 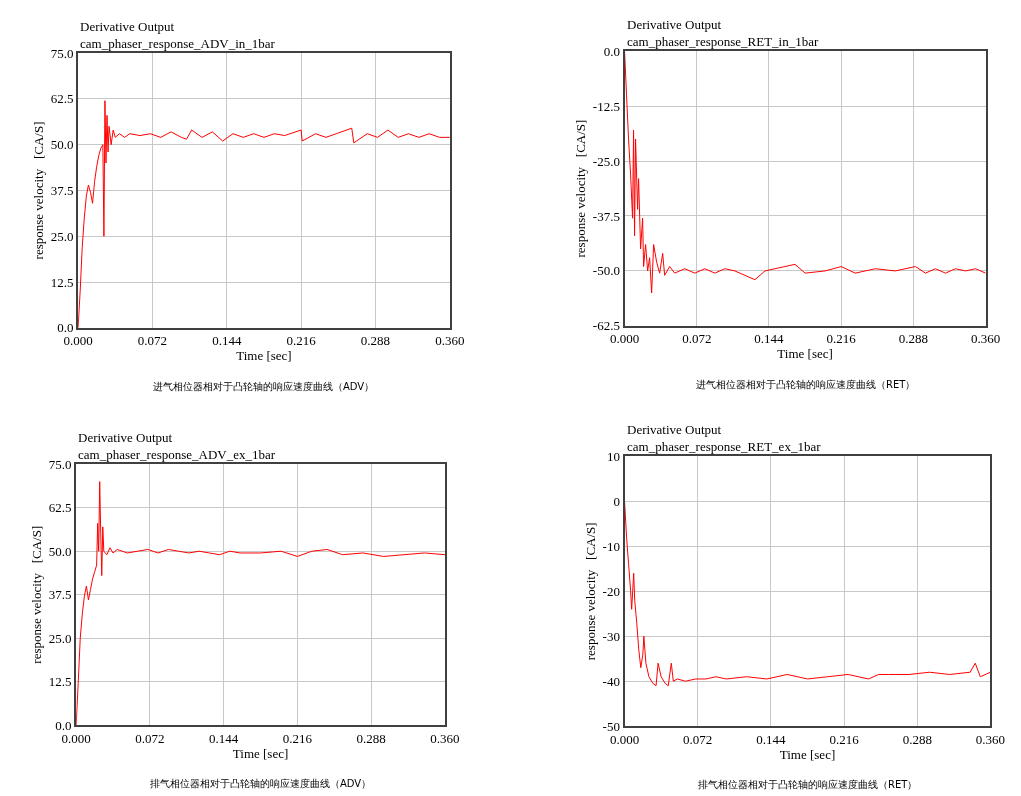 I want to click on y-tick-label: 0, so click(x=616, y=501).